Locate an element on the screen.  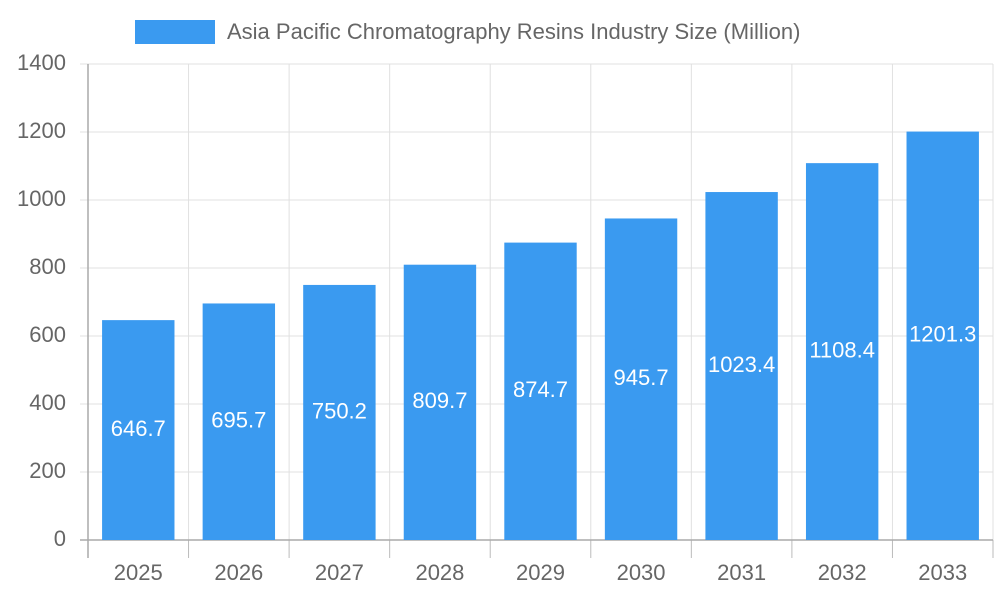
value-label: 646.7 is located at coordinates (138, 428).